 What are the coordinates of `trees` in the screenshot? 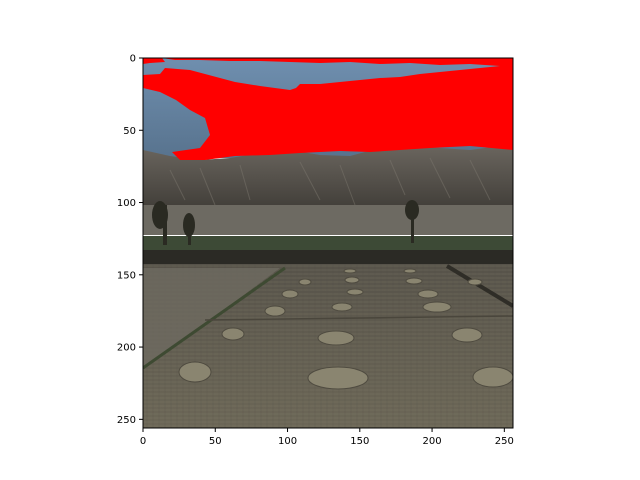 It's located at (285, 222).